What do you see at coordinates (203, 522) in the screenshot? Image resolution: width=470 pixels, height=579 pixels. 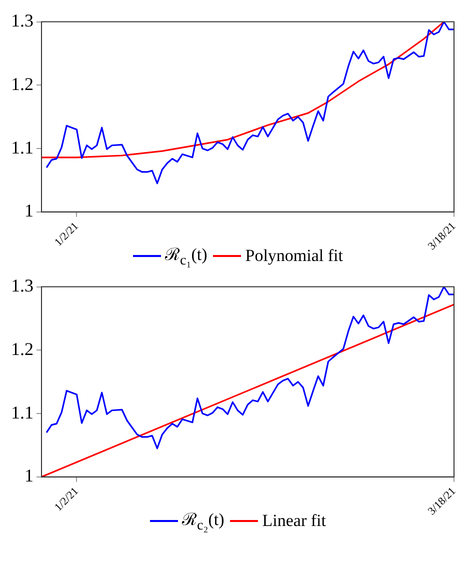 I see `legend-label: ℛ$_{c₂}$(t)` at bounding box center [203, 522].